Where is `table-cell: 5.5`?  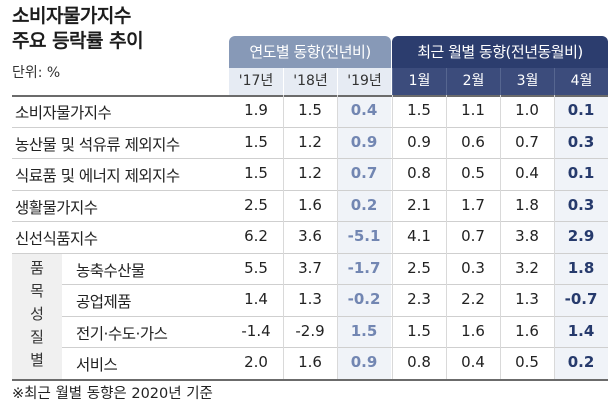
table-cell: 5.5 is located at coordinates (256, 267).